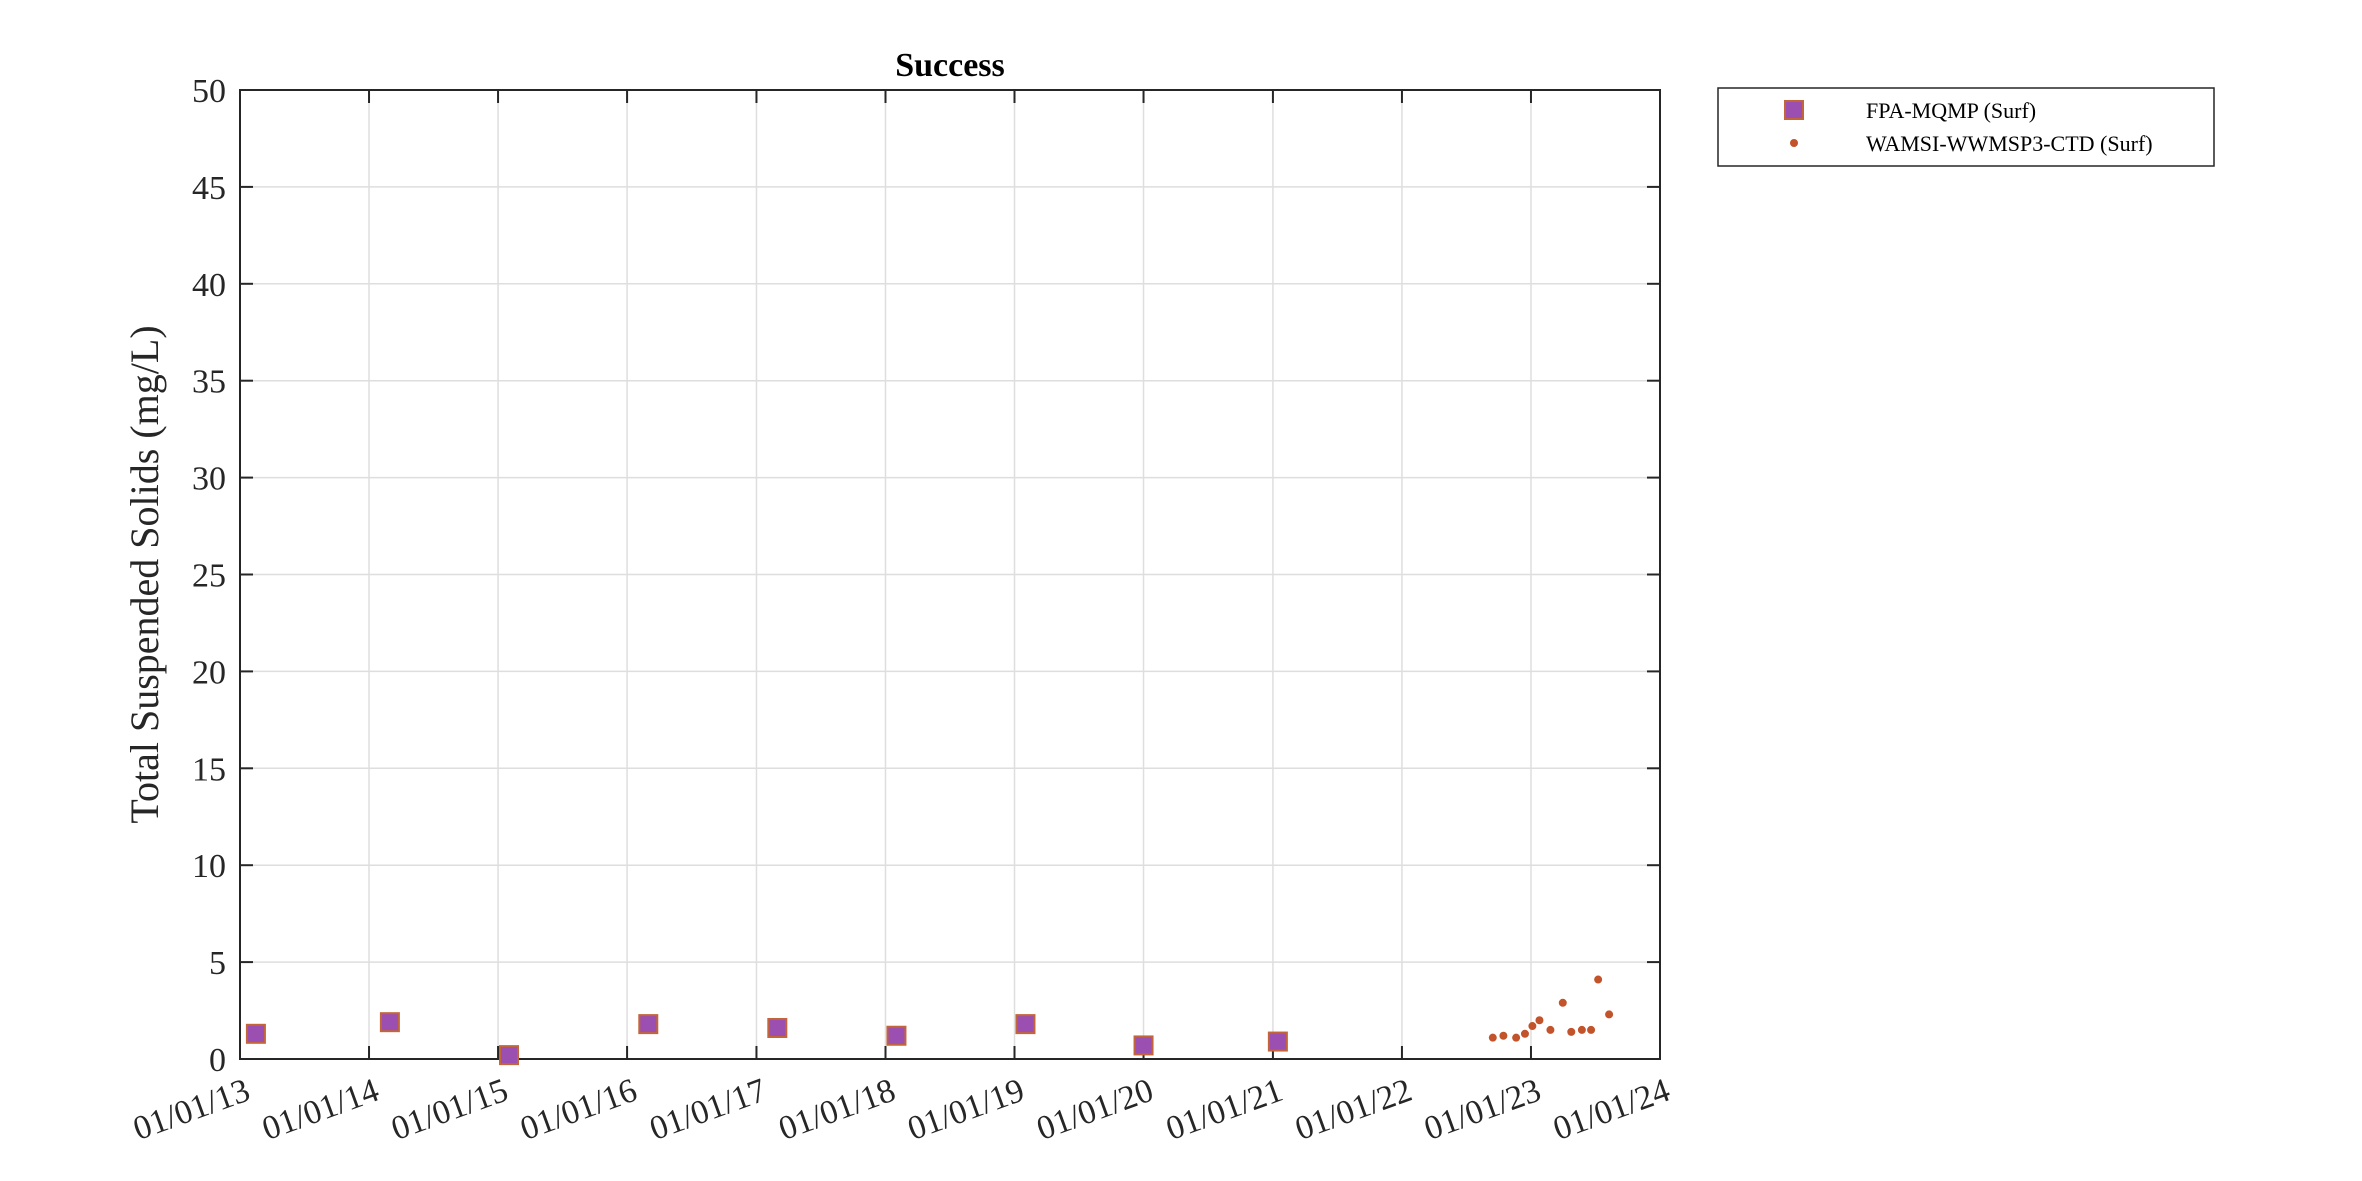 The image size is (2362, 1181). I want to click on y-axis-label: Total Suspended Solids (mg/L), so click(144, 574).